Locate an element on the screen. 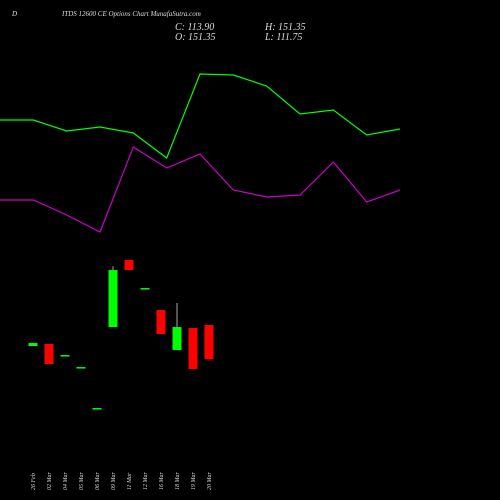 The height and width of the screenshot is (500, 500). x-tick-label: 02 Mar is located at coordinates (50, 481).